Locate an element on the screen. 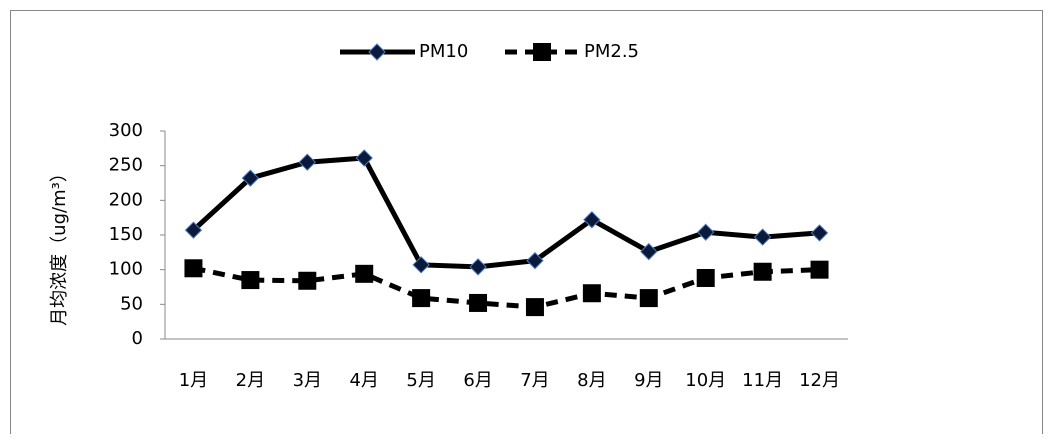  legend-label: PM10 is located at coordinates (443, 51).